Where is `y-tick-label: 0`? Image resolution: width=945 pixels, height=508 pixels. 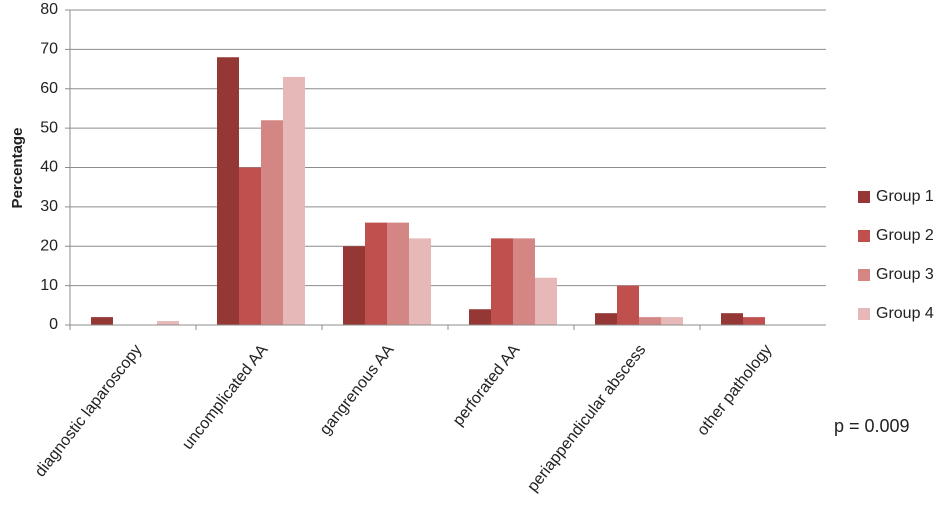
y-tick-label: 0 is located at coordinates (53, 324).